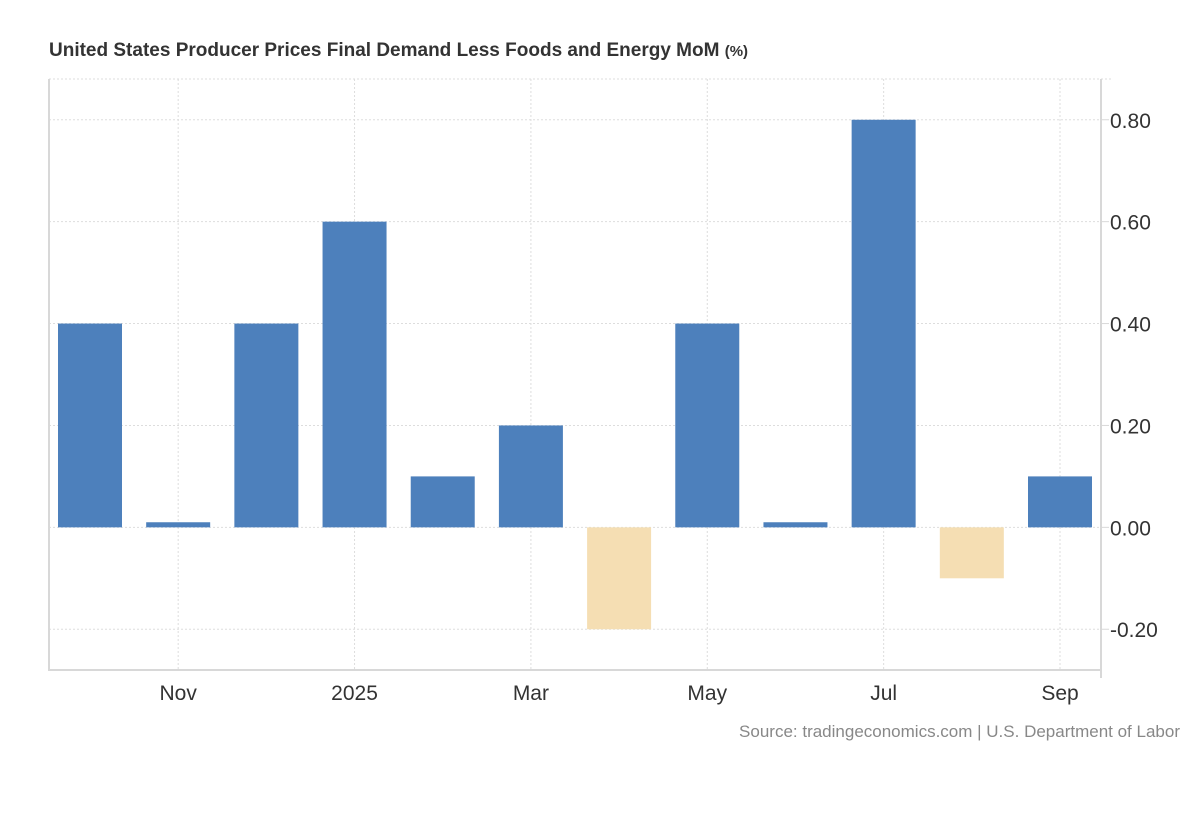 The width and height of the screenshot is (1200, 820). I want to click on y-tick-label: 0.40, so click(1130, 325).